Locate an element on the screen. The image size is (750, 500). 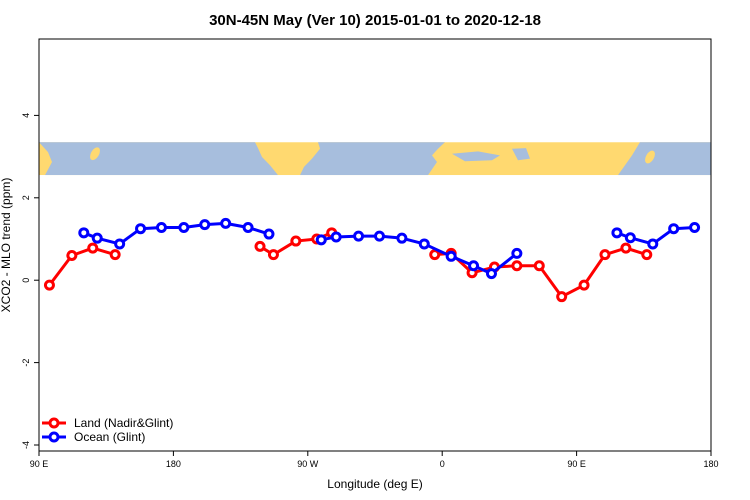
legend-marker-land is located at coordinates (54, 423).